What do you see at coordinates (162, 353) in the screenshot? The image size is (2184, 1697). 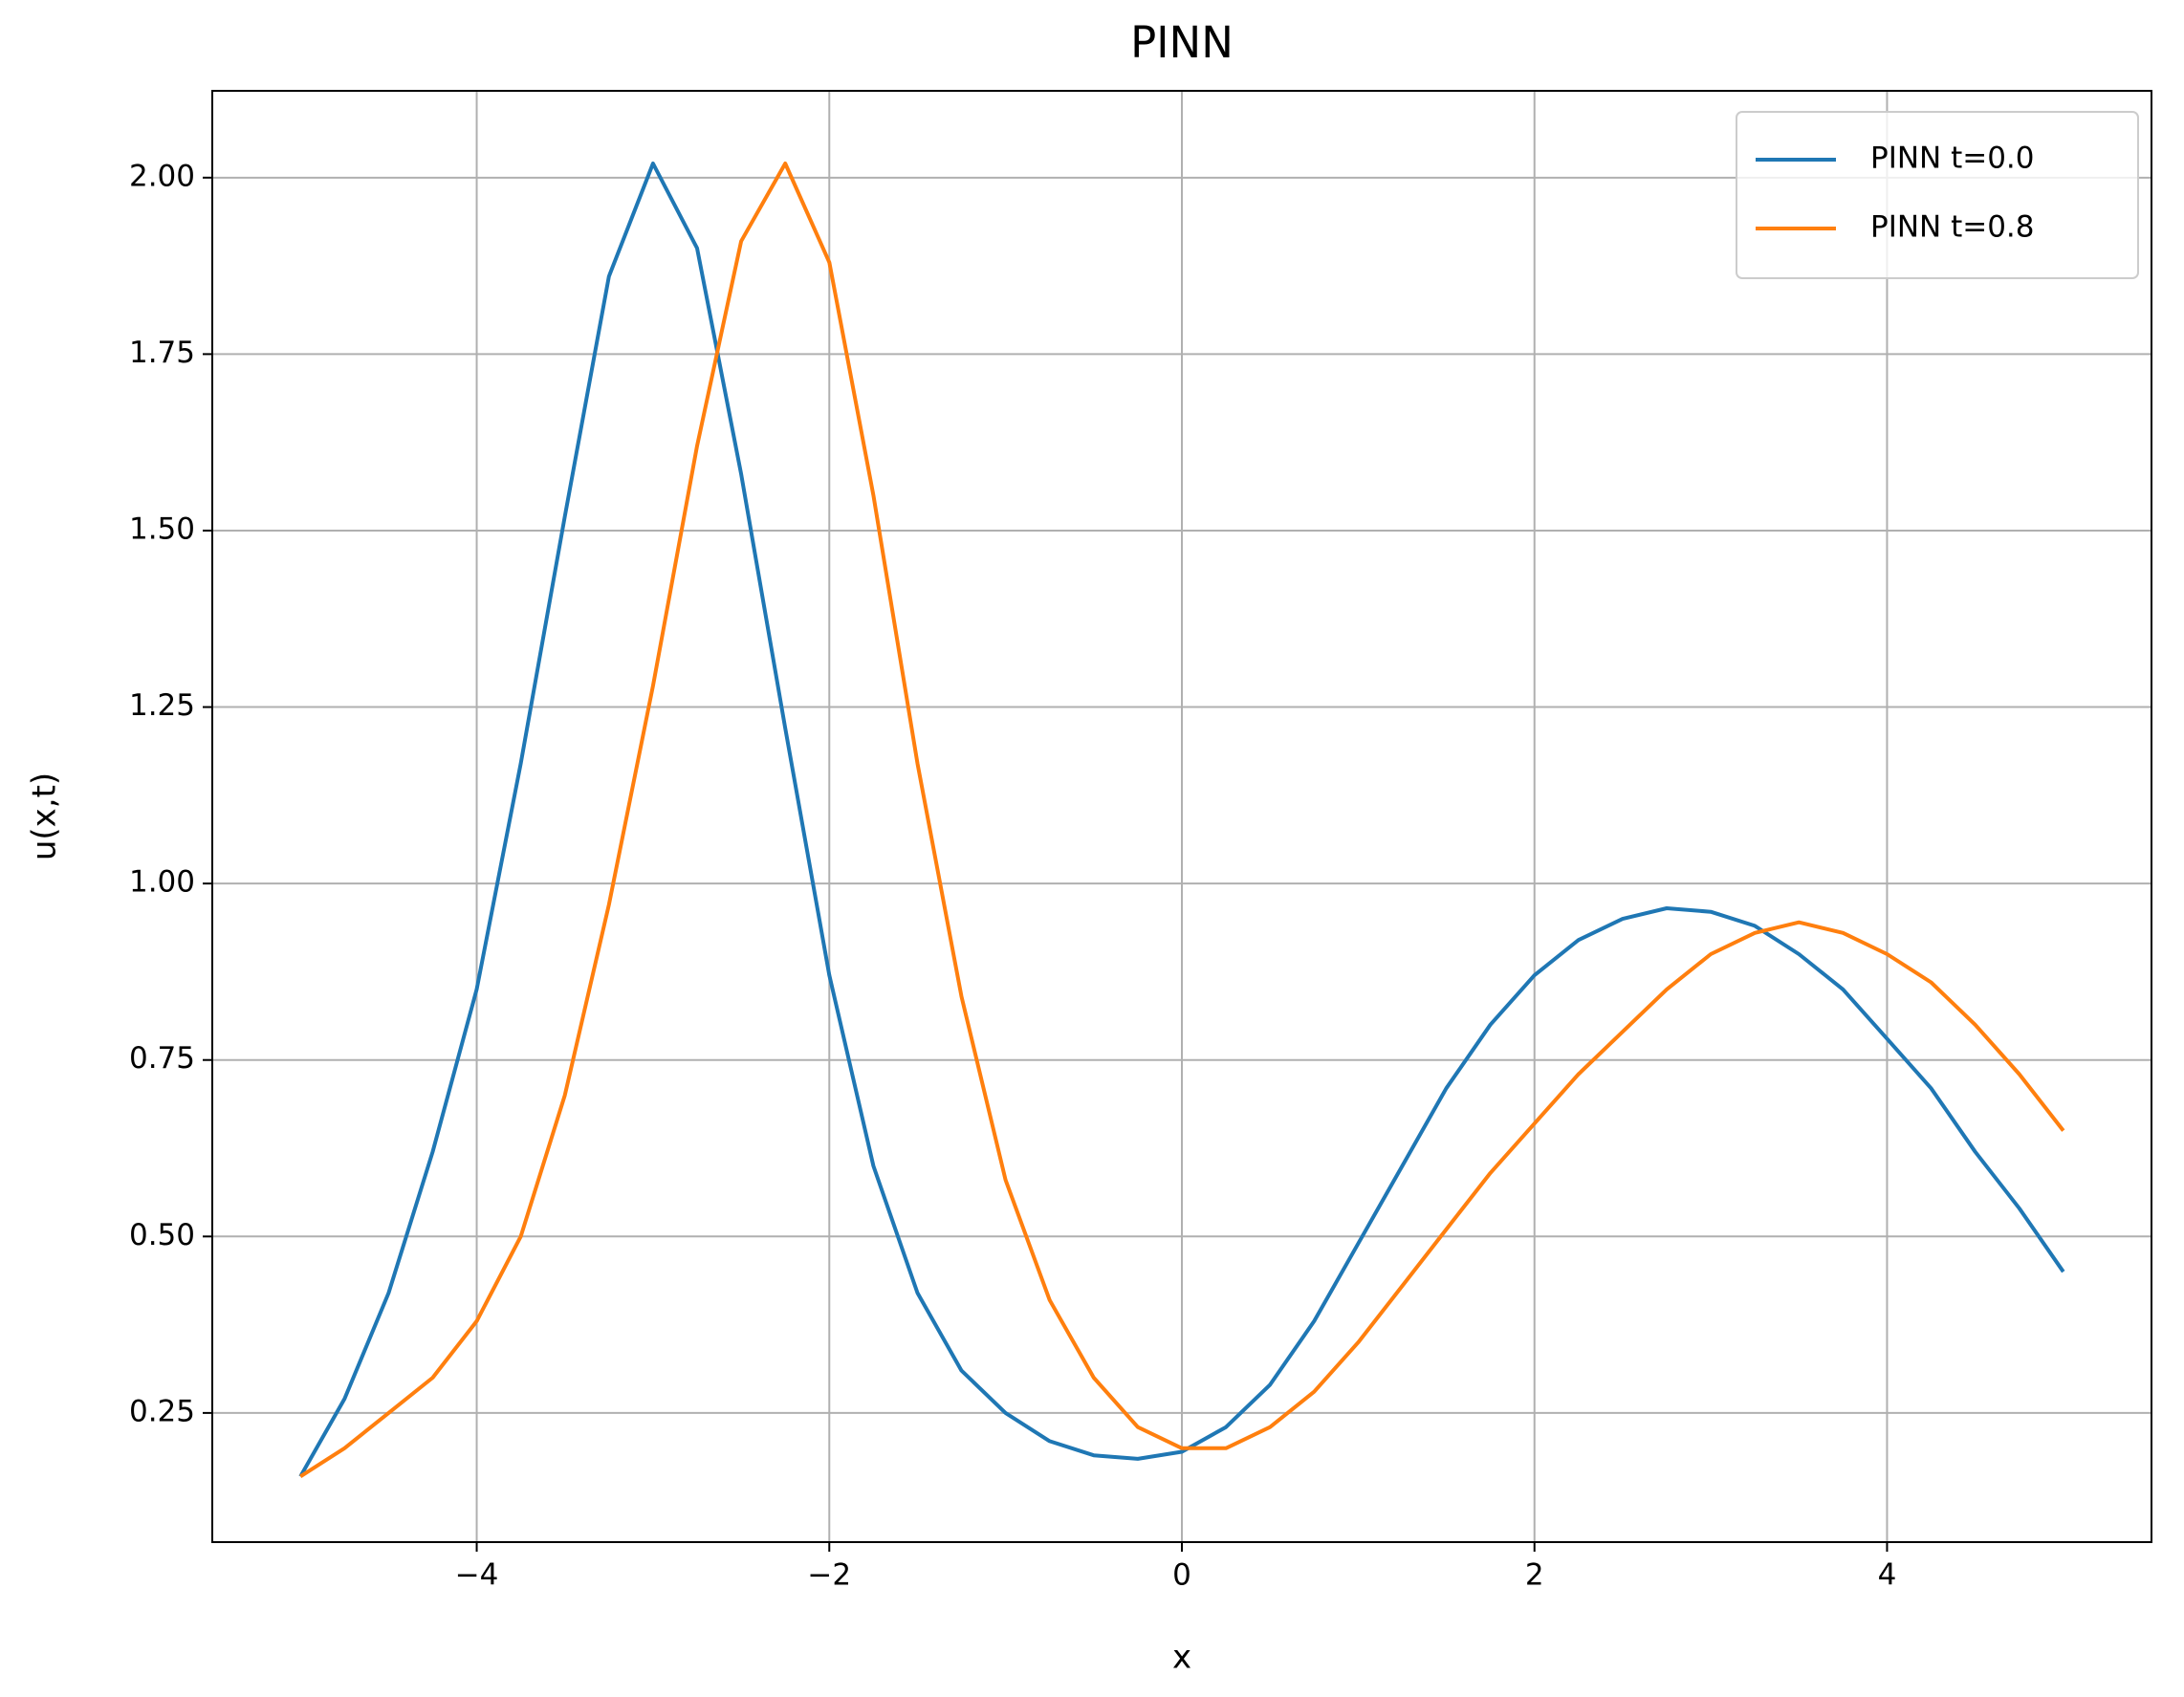 I see `y-tick-label: 1.75` at bounding box center [162, 353].